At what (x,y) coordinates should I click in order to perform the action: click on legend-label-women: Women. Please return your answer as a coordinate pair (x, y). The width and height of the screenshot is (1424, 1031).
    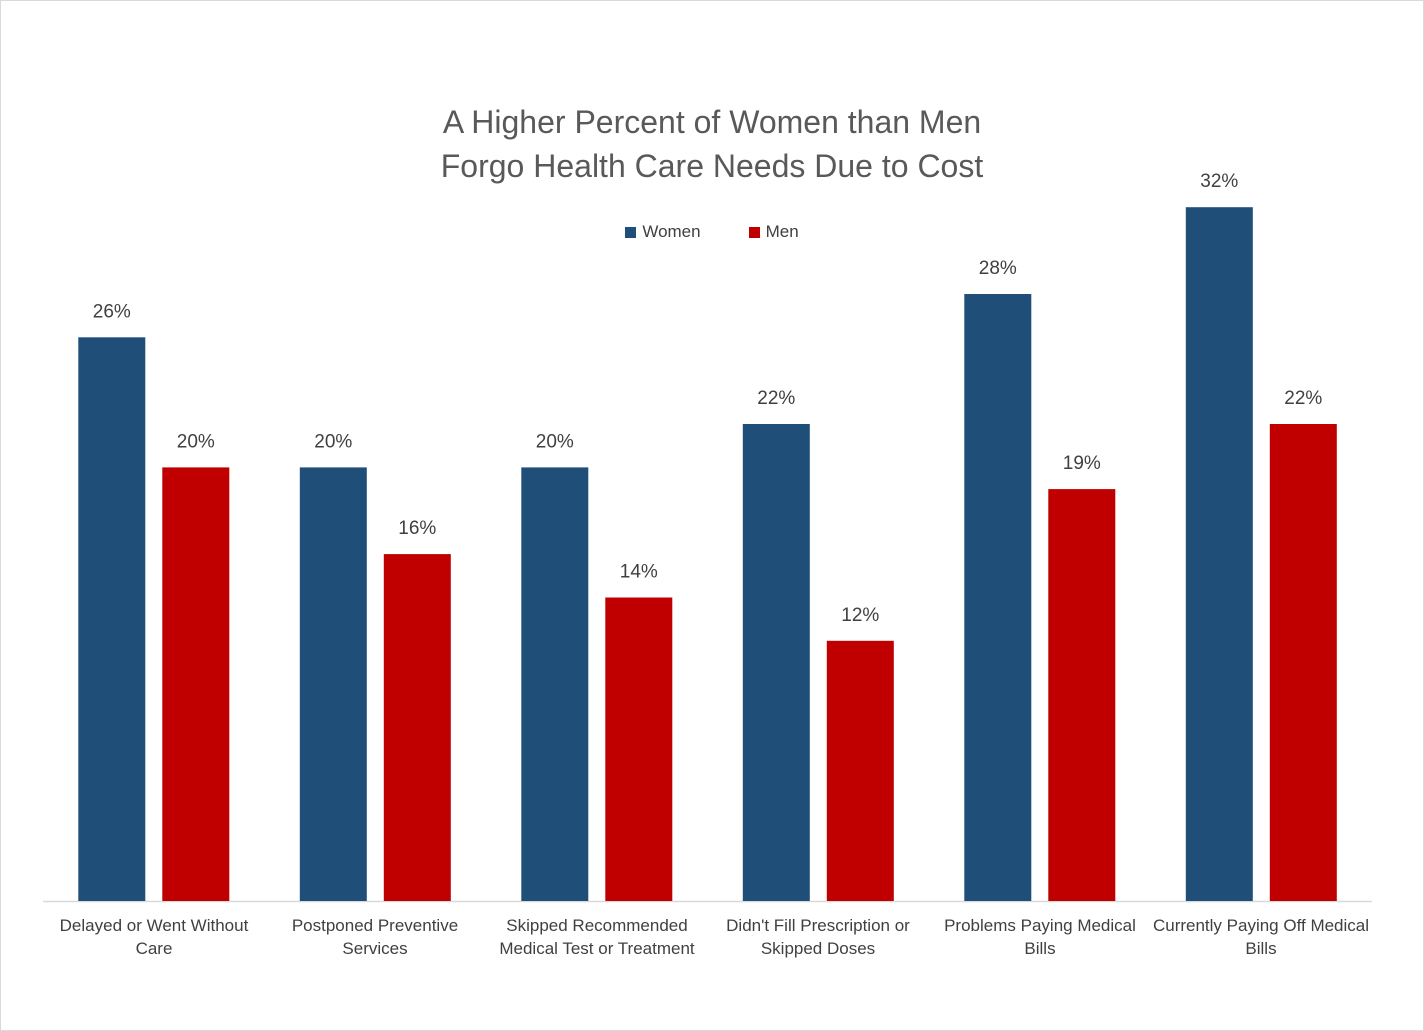
    Looking at the image, I should click on (671, 231).